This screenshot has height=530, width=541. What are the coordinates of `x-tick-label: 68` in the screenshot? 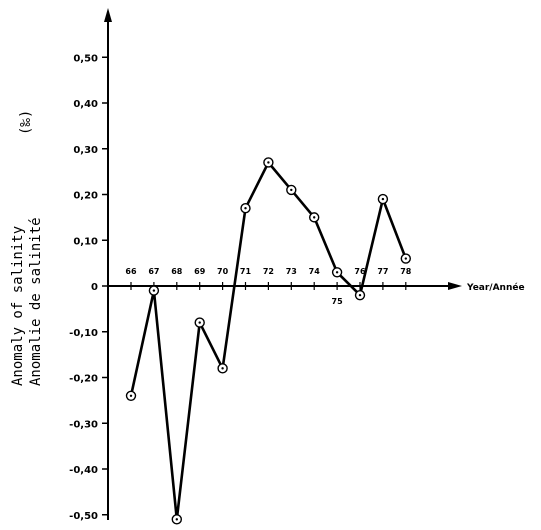 It's located at (177, 271).